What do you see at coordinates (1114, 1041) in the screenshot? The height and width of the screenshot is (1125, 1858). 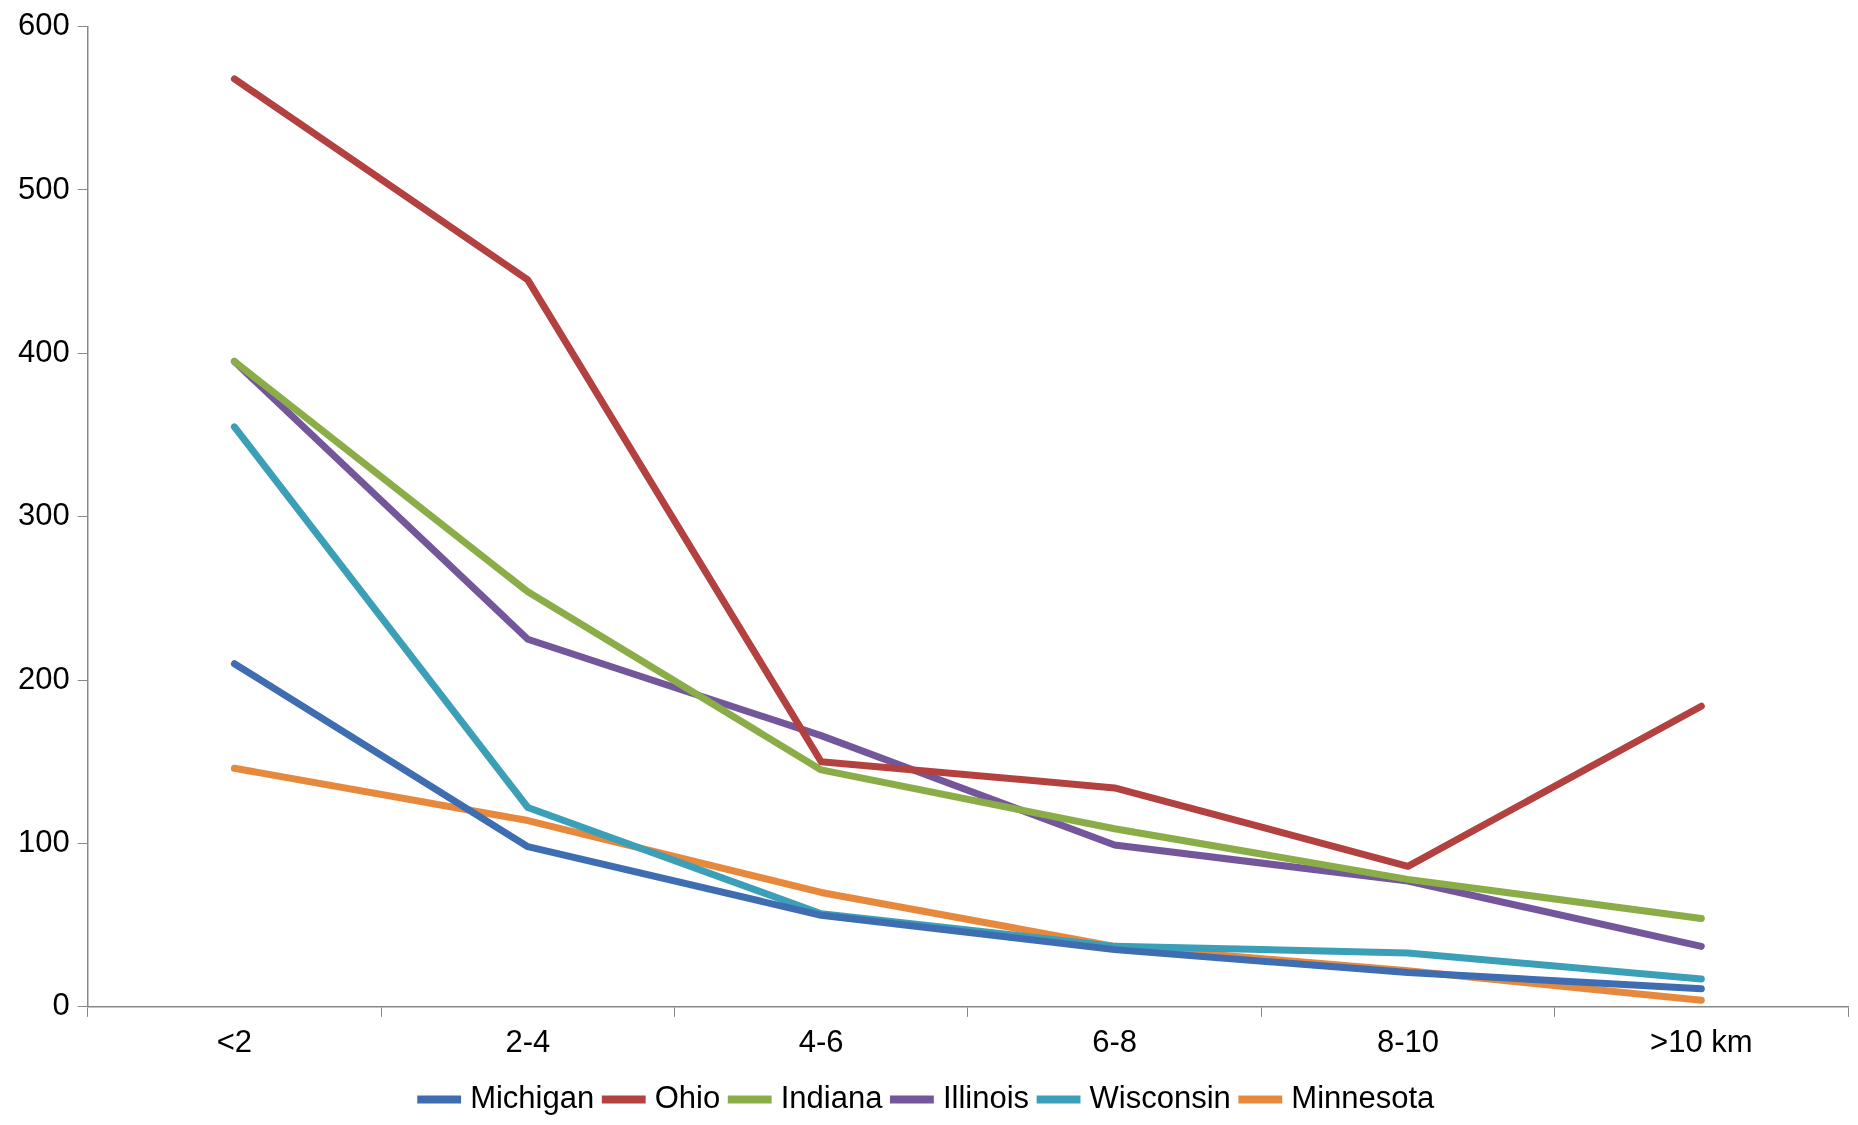 I see `x-tick-label: 6-8` at bounding box center [1114, 1041].